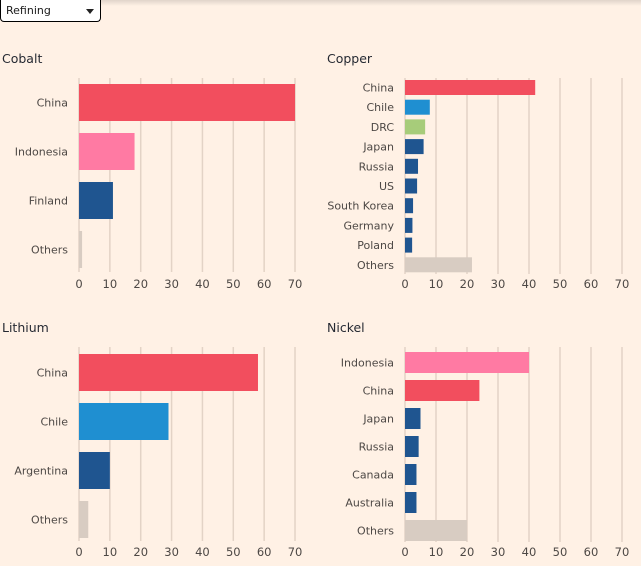 The image size is (641, 569). What do you see at coordinates (411, 474) in the screenshot?
I see `bar-canada` at bounding box center [411, 474].